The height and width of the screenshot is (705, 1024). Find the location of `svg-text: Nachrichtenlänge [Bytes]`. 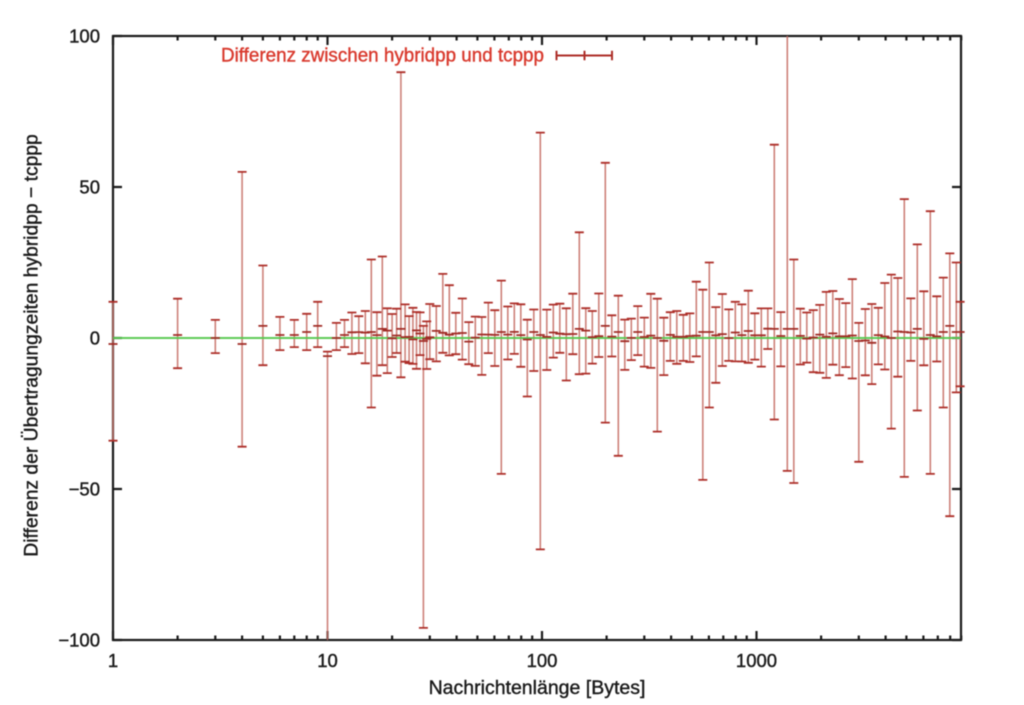

svg-text: Nachrichtenlänge [Bytes] is located at coordinates (537, 688).